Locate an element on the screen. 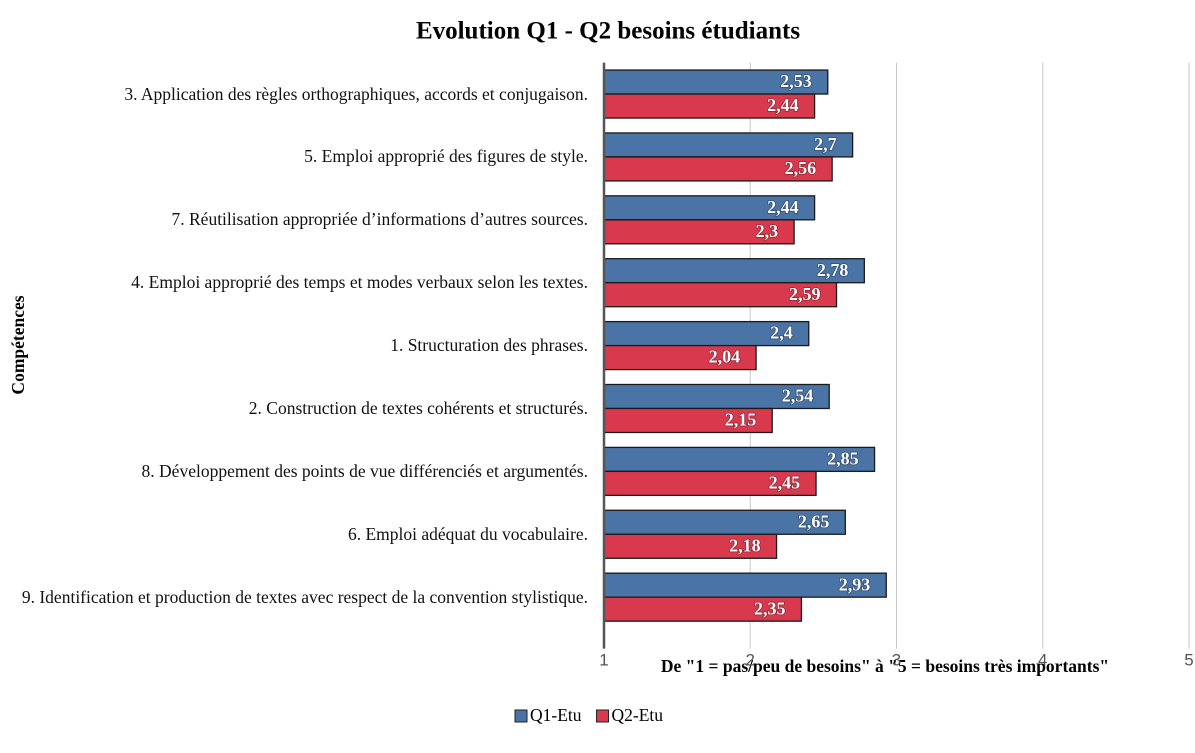 Image resolution: width=1195 pixels, height=753 pixels. y-axis-title: Compétences is located at coordinates (18, 344).